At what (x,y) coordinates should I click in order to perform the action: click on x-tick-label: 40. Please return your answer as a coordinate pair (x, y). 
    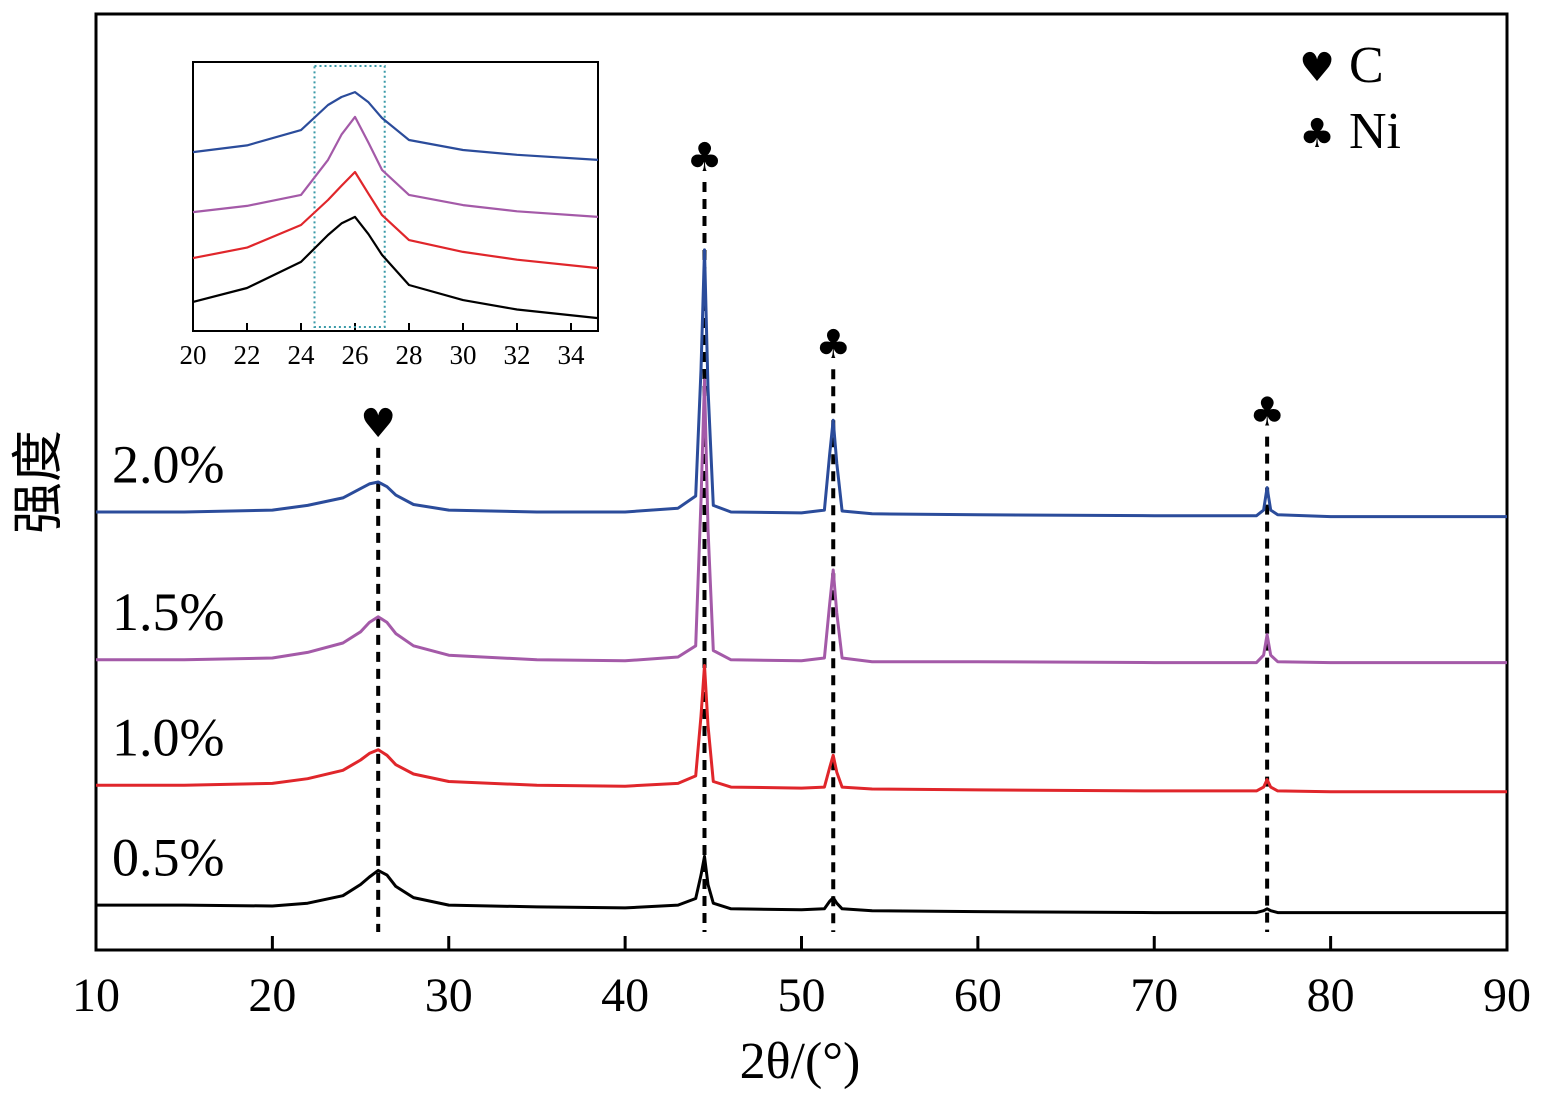
    Looking at the image, I should click on (625, 995).